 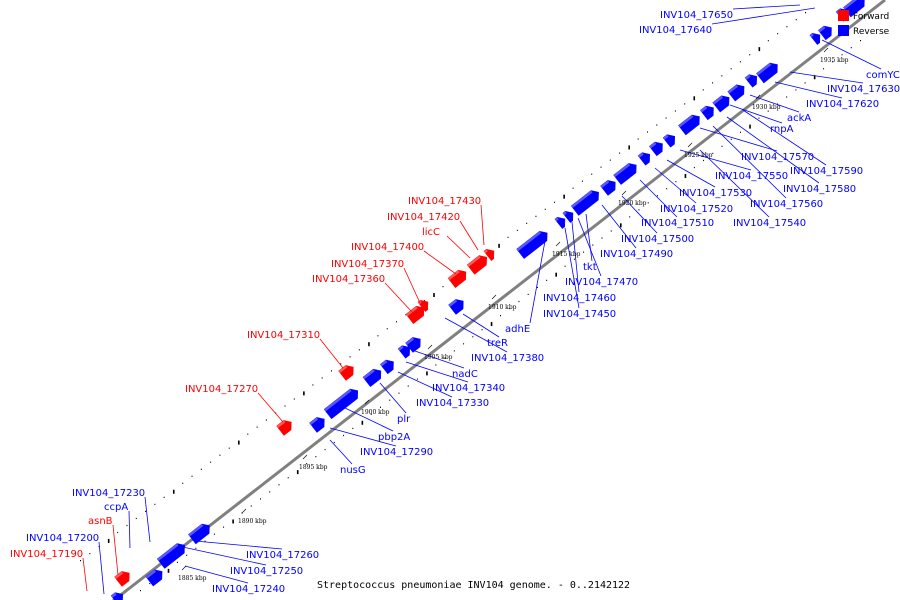 What do you see at coordinates (266, 571) in the screenshot?
I see `gene-label-inv104-17250: INV104_17250` at bounding box center [266, 571].